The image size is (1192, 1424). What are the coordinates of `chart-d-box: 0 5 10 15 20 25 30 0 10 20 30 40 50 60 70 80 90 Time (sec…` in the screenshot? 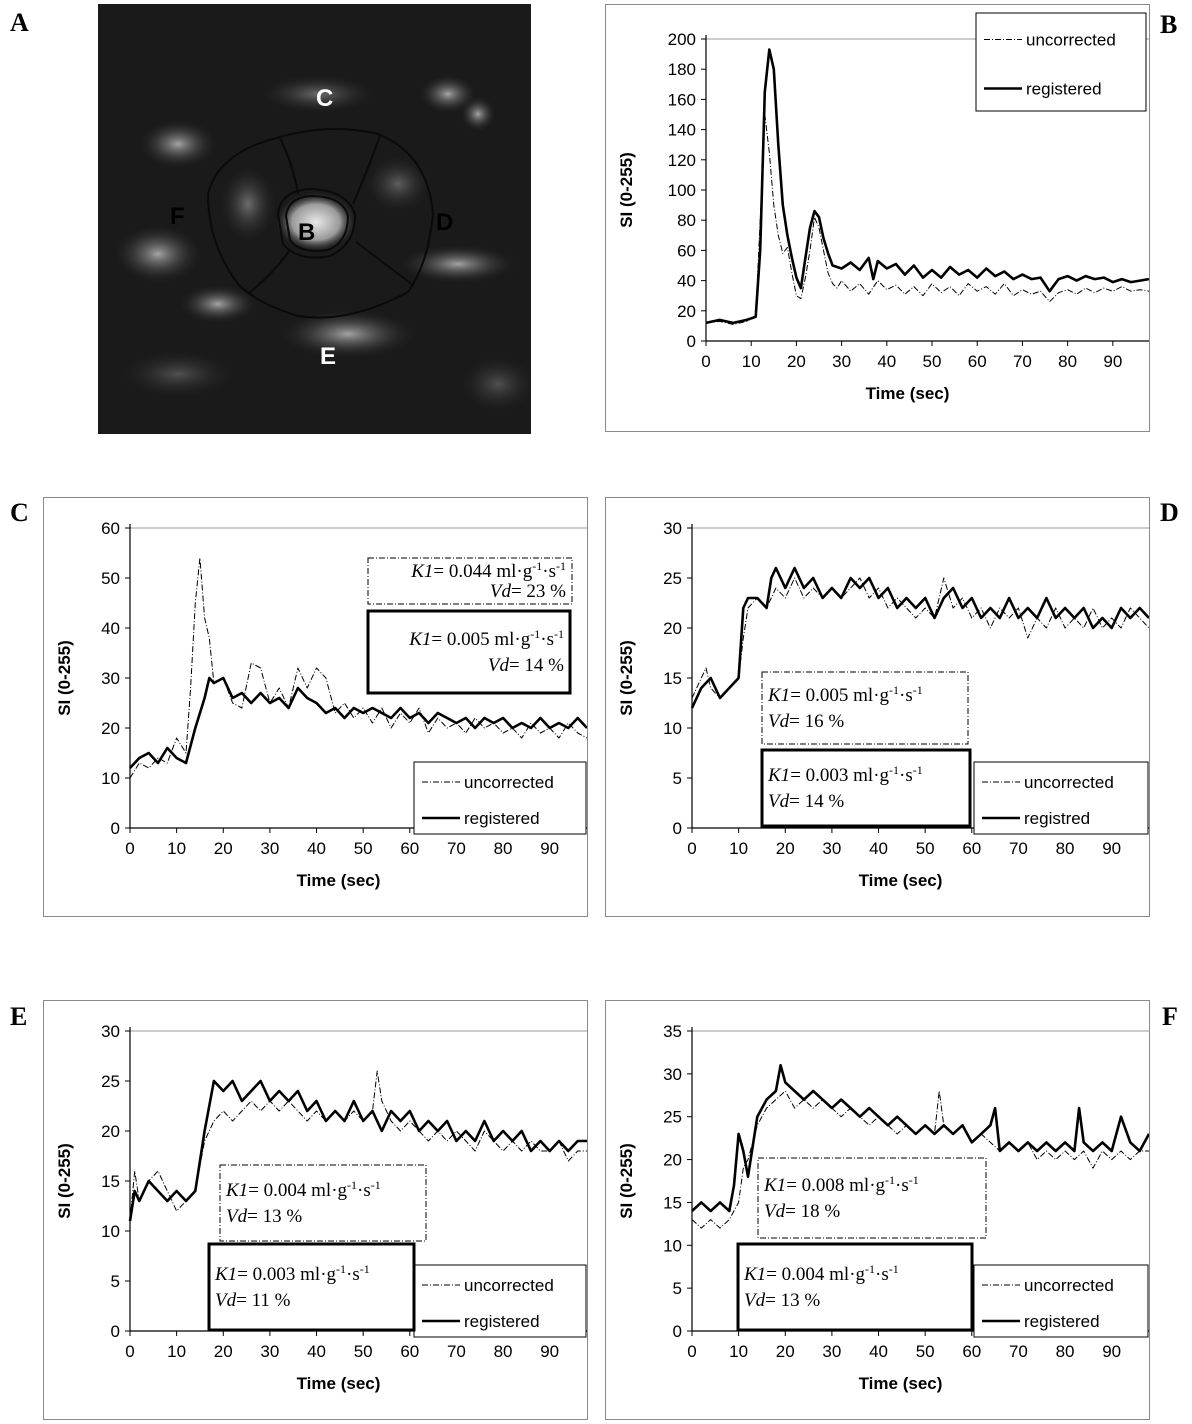 It's located at (877, 707).